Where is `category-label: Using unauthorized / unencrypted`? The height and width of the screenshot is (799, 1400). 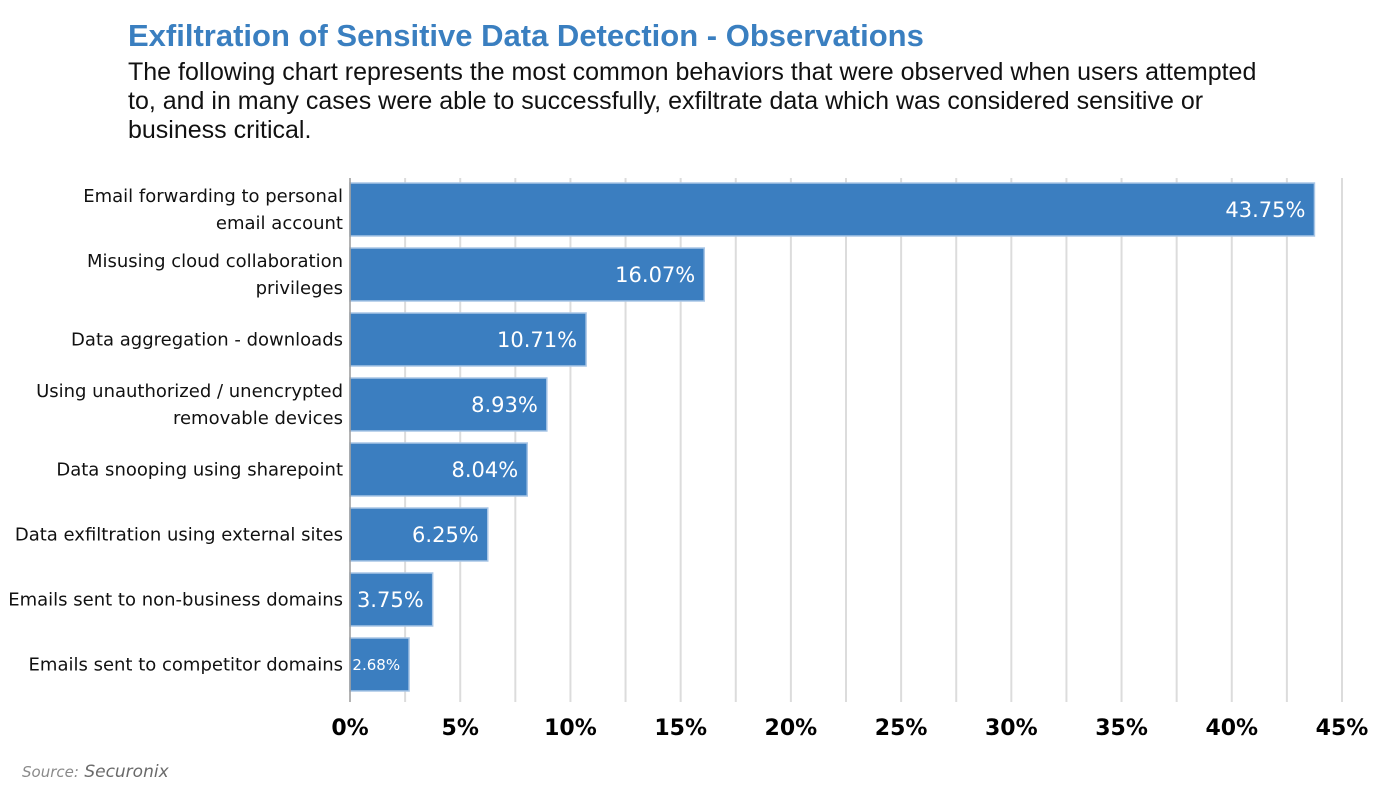 category-label: Using unauthorized / unencrypted is located at coordinates (189, 391).